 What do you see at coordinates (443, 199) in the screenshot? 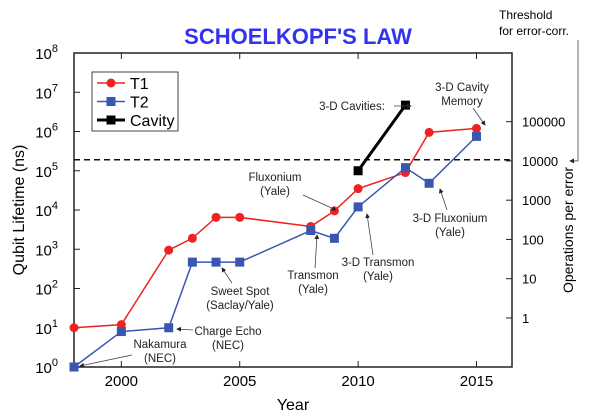
I see `annotation-arrow-fluxonium-3d` at bounding box center [443, 199].